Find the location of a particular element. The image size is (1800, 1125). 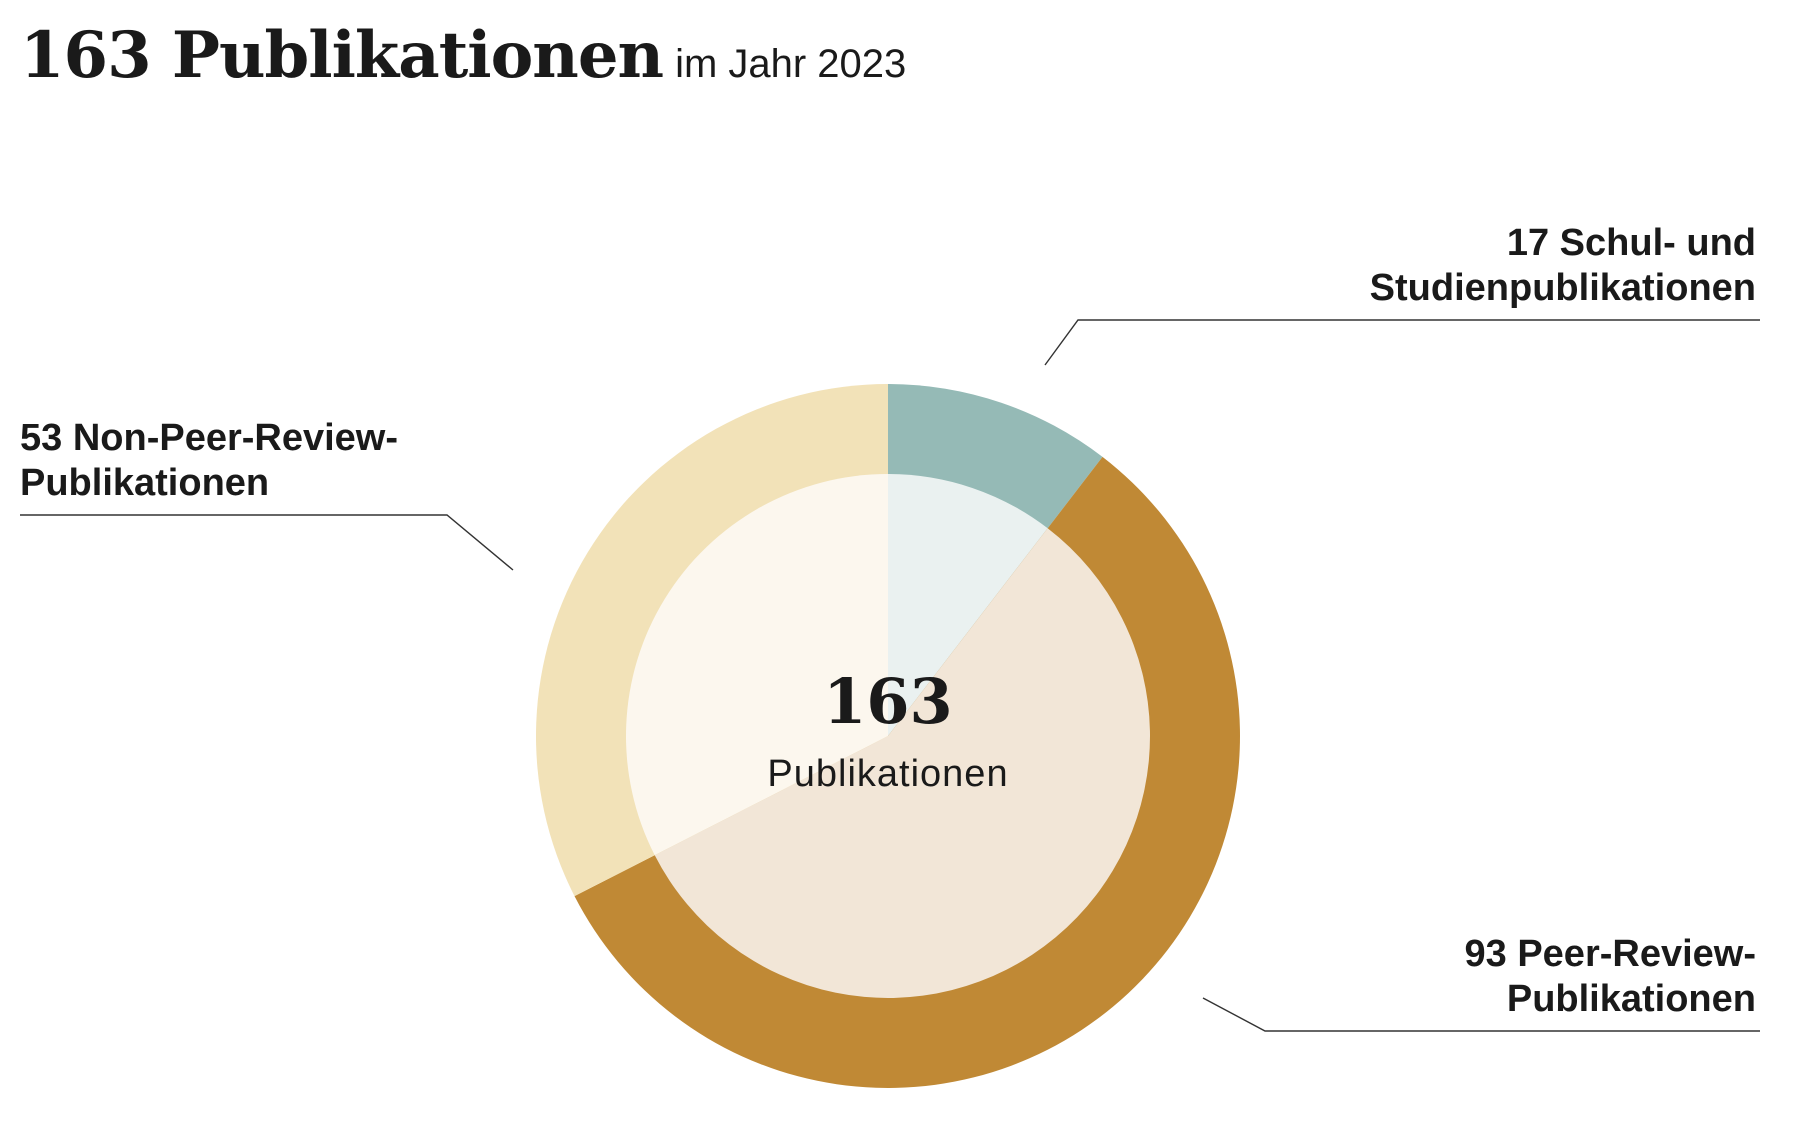

slice-schul-studien-inner is located at coordinates (968, 605).